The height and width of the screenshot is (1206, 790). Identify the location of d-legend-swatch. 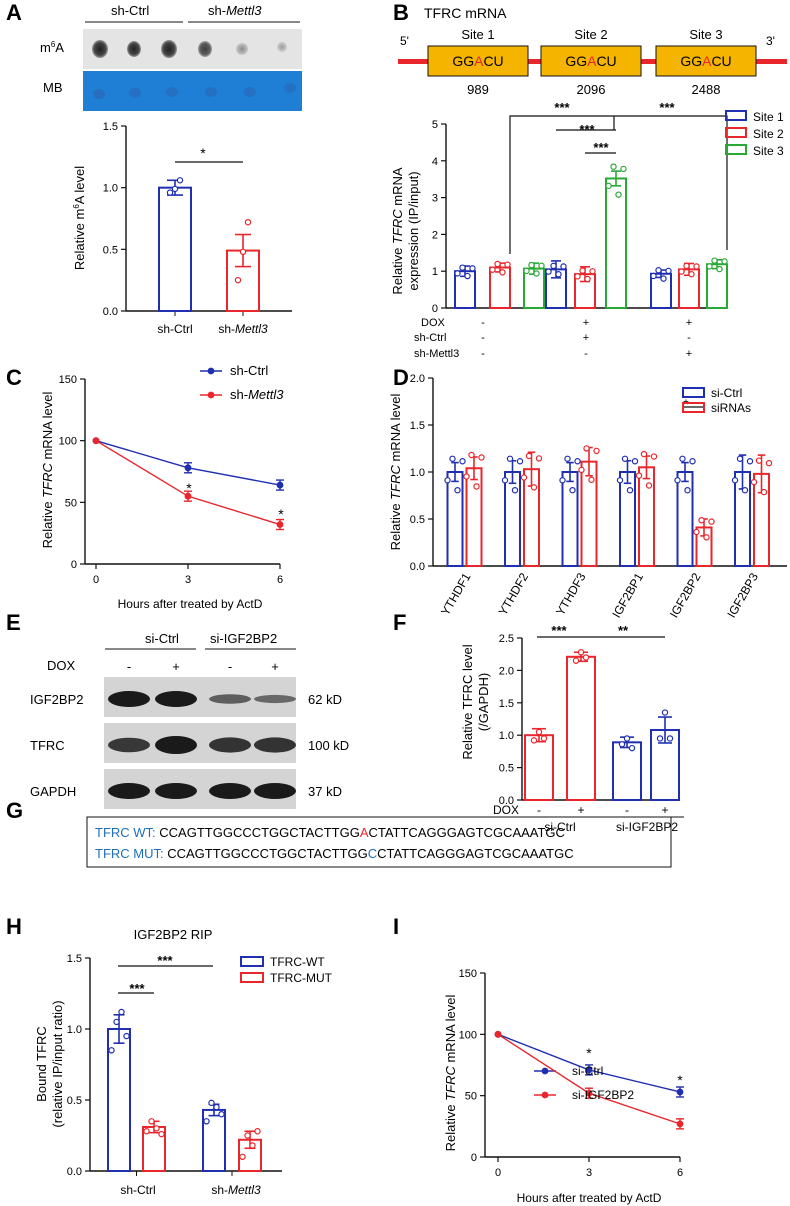
(693, 392).